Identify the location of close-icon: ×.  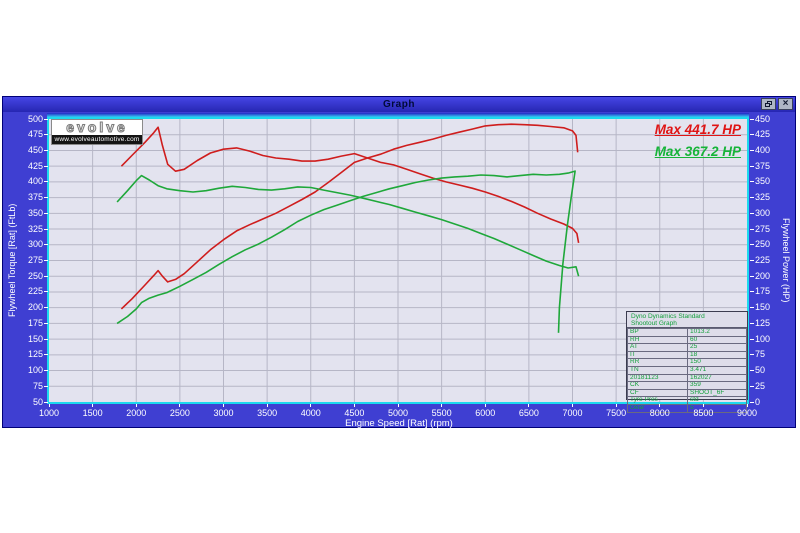
(785, 103).